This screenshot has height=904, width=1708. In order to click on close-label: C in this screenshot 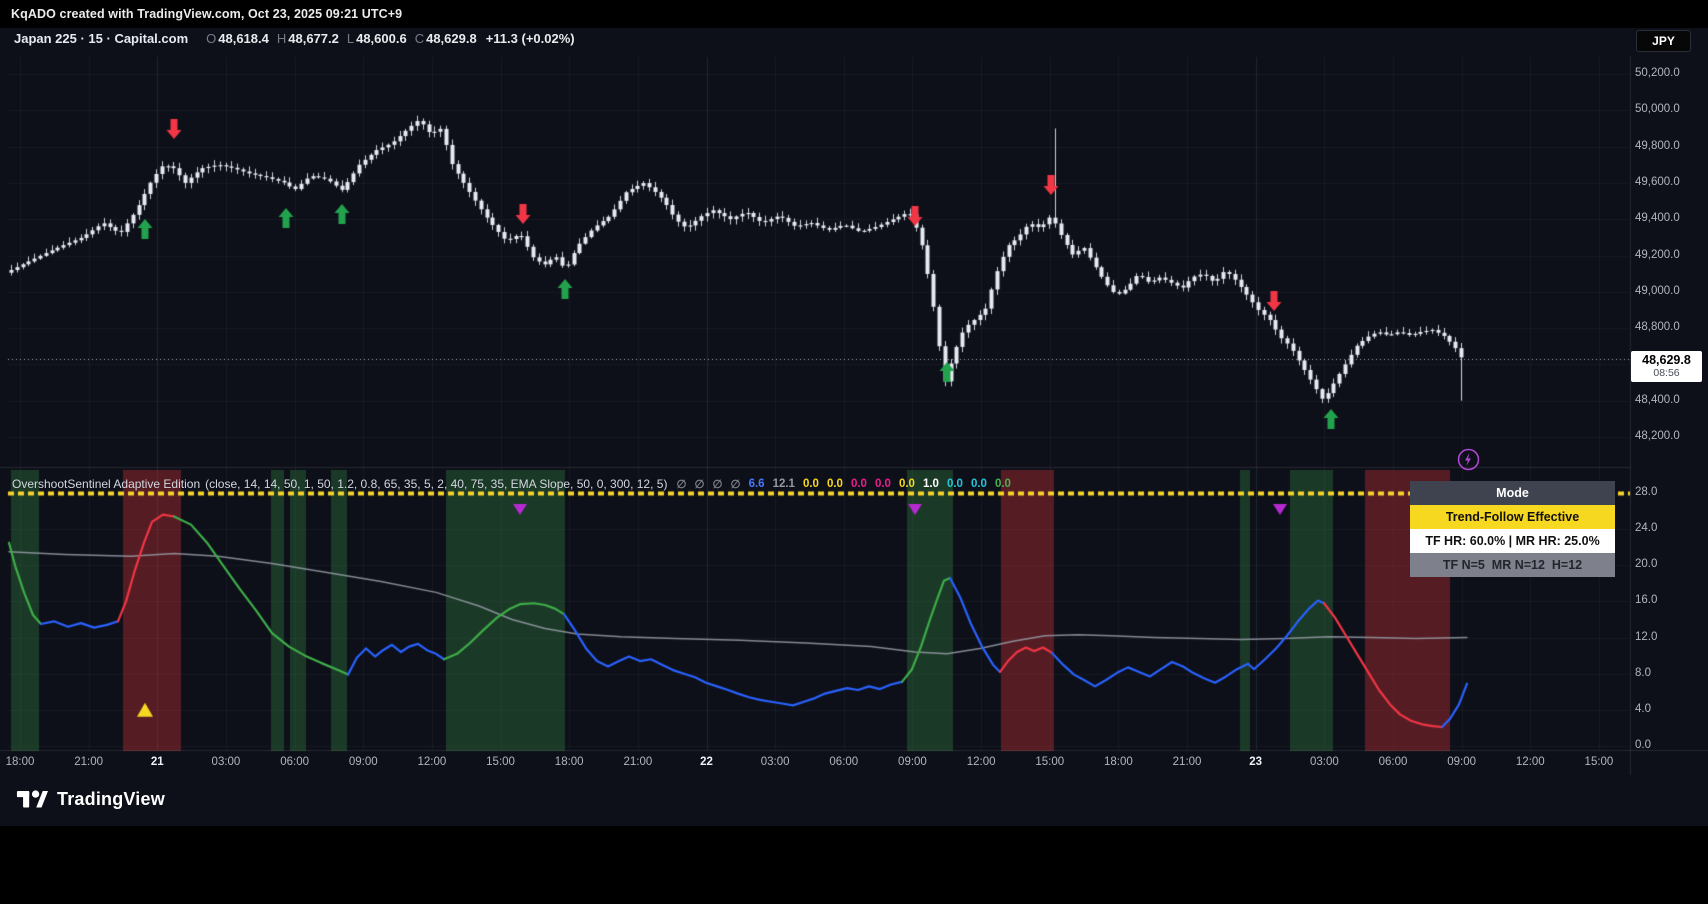, I will do `click(419, 38)`.